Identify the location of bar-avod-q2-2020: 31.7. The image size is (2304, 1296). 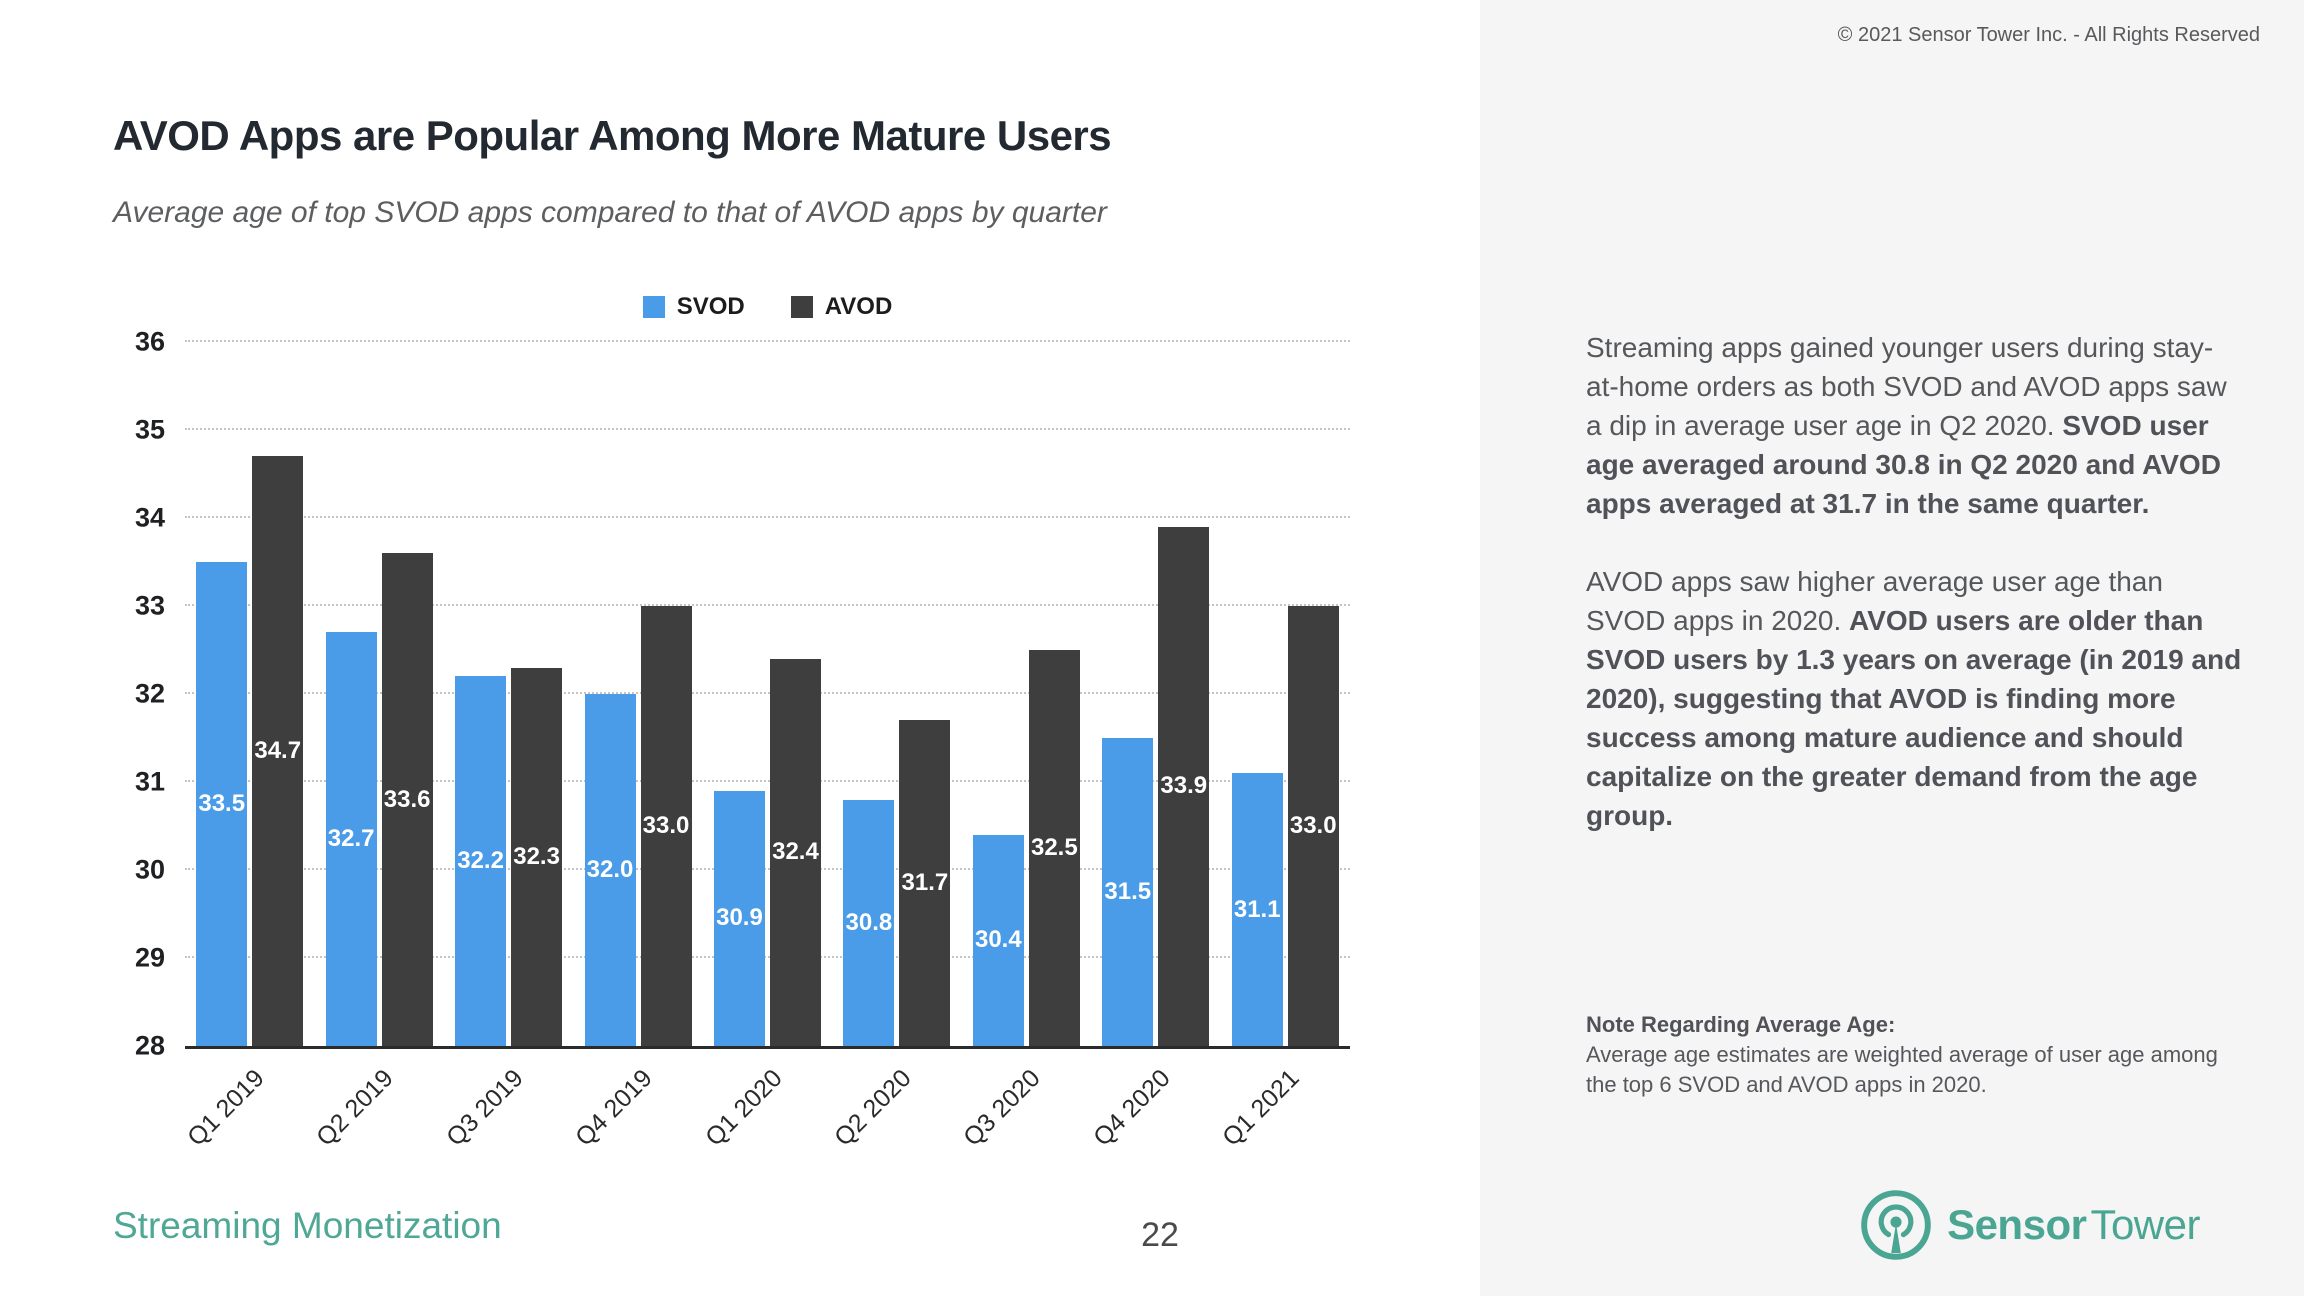
(925, 883).